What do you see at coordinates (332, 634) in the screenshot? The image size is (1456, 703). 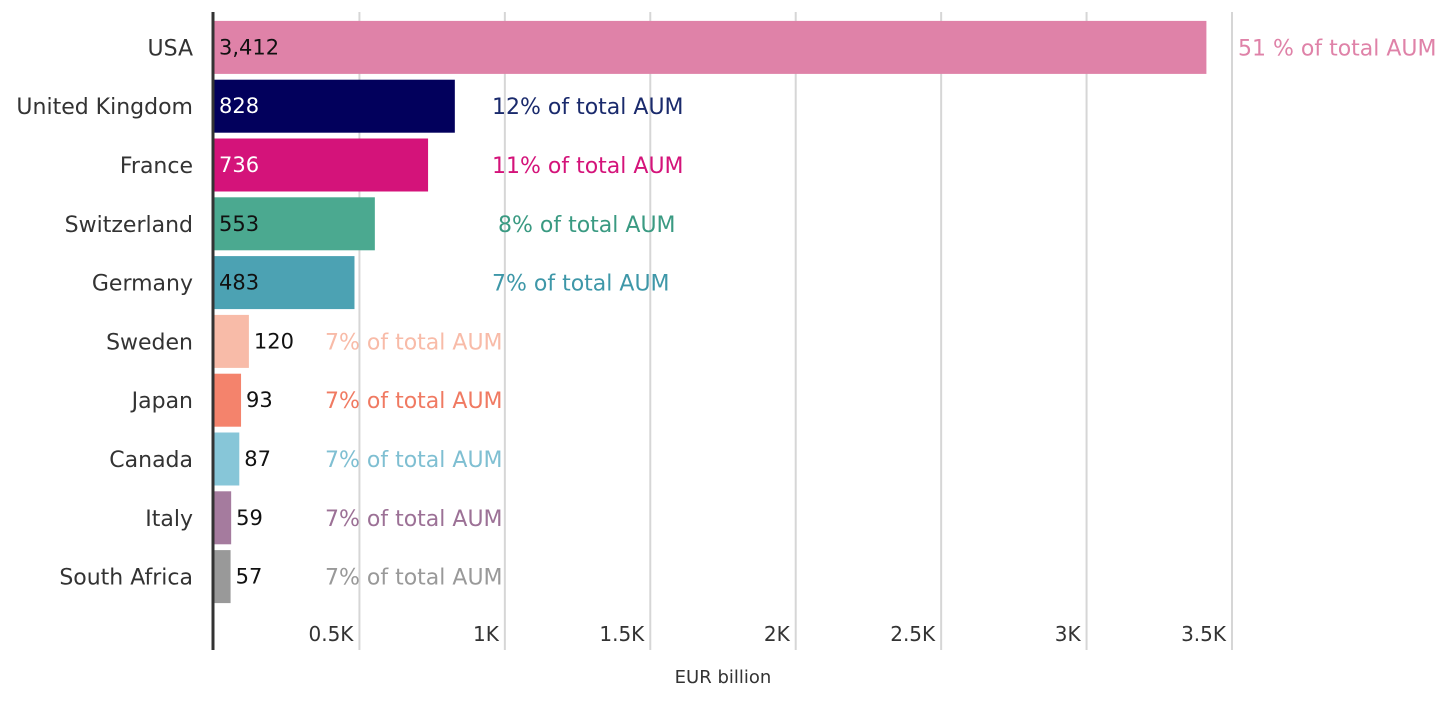 I see `x-tick-label: 0.5K` at bounding box center [332, 634].